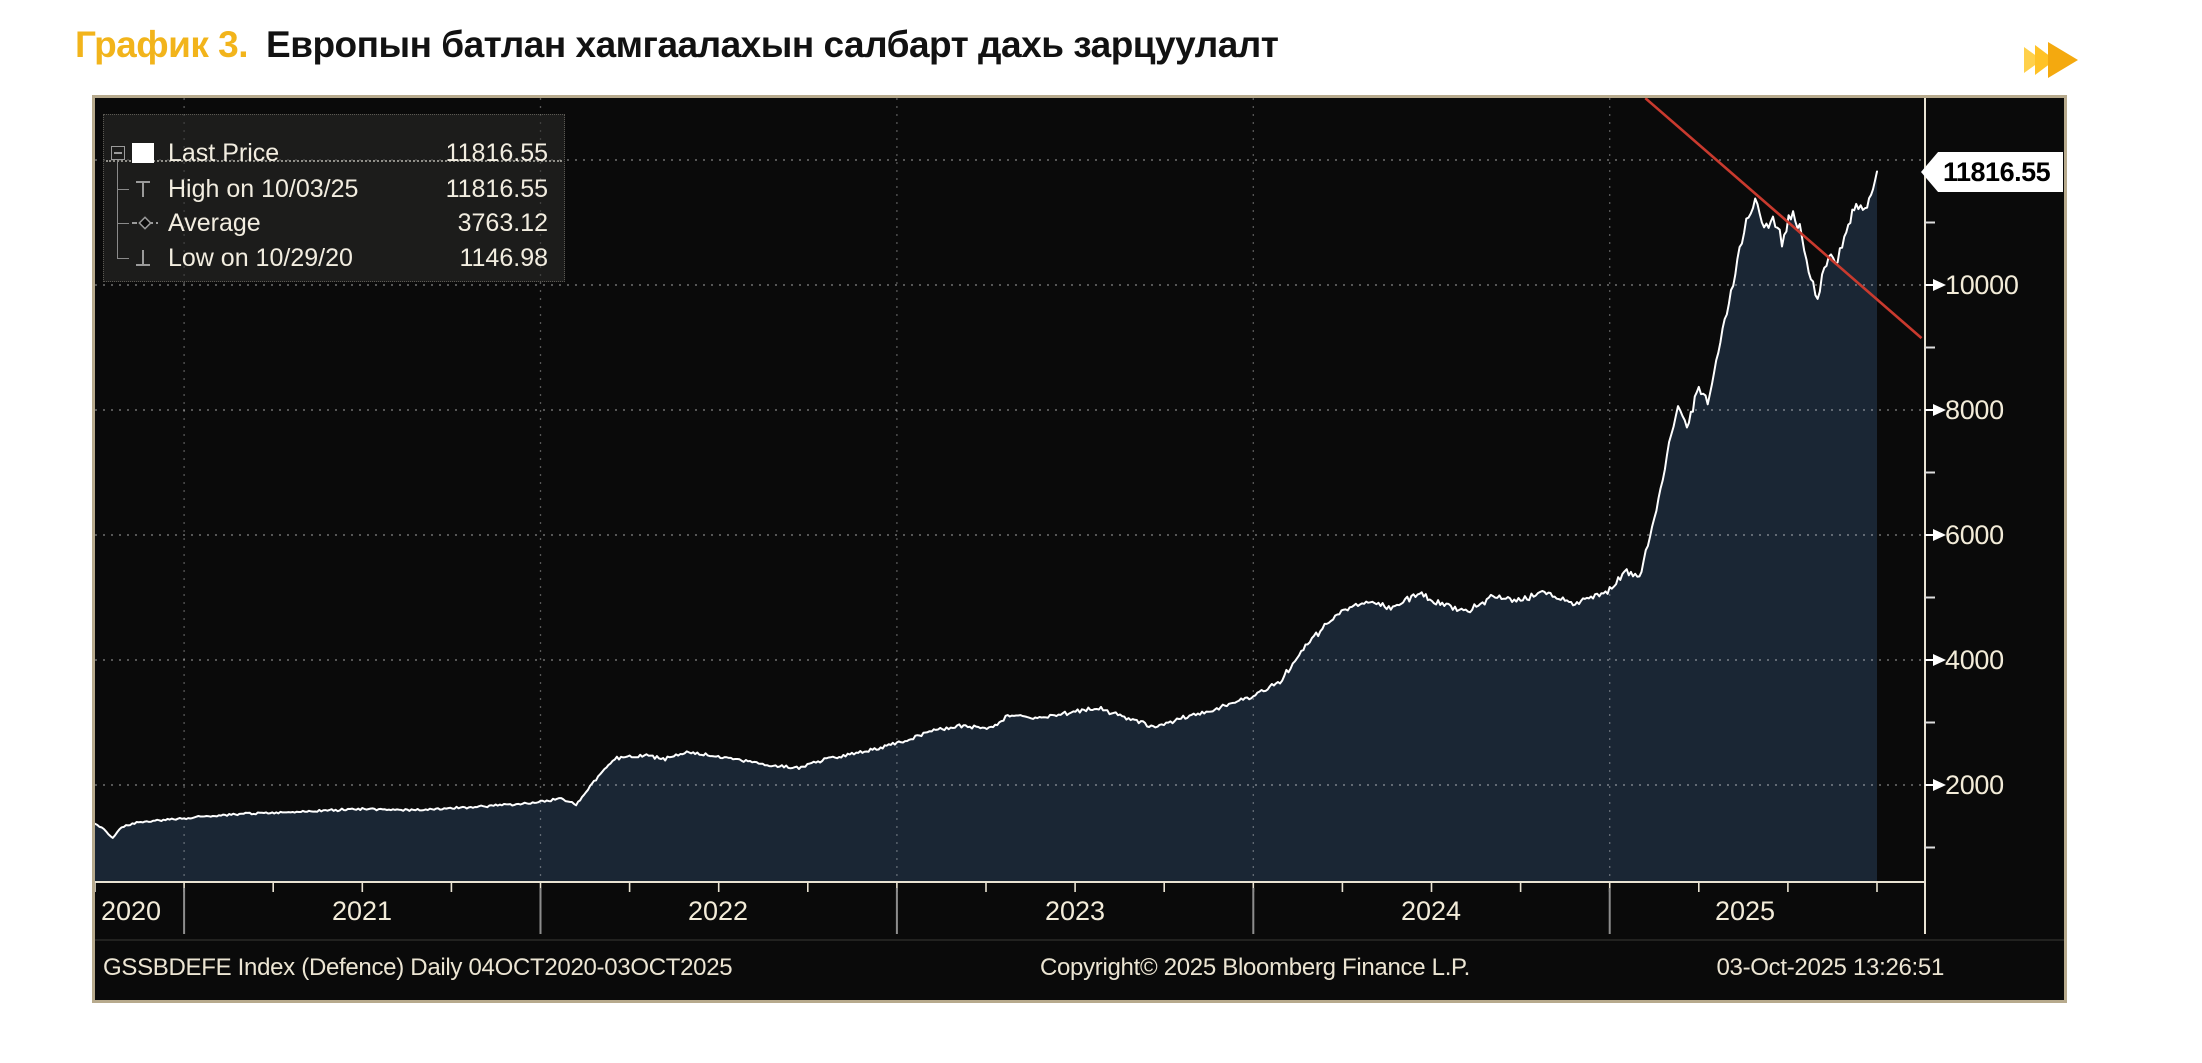 This screenshot has height=1063, width=2202. I want to click on x-year-label: 2020, so click(131, 911).